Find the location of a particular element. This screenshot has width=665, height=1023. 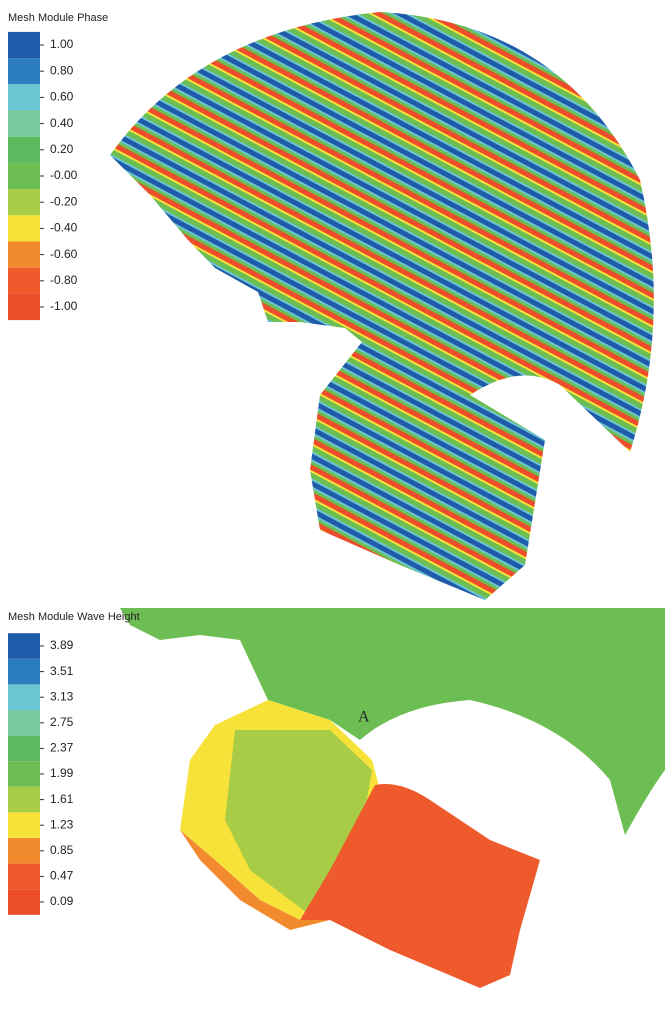

wave-map-edge is located at coordinates (255, 880).